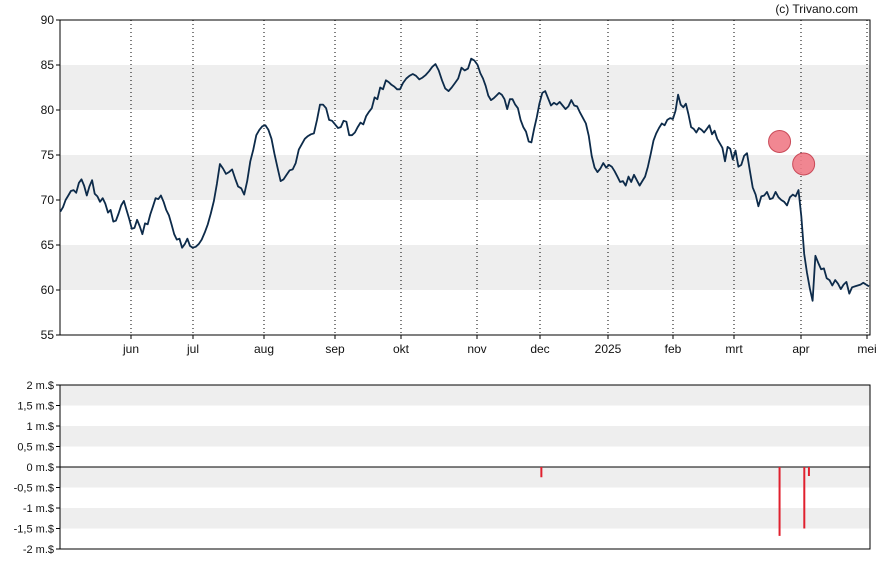 This screenshot has height=565, width=888. Describe the element at coordinates (866, 349) in the screenshot. I see `x-tick-label: mei` at that location.